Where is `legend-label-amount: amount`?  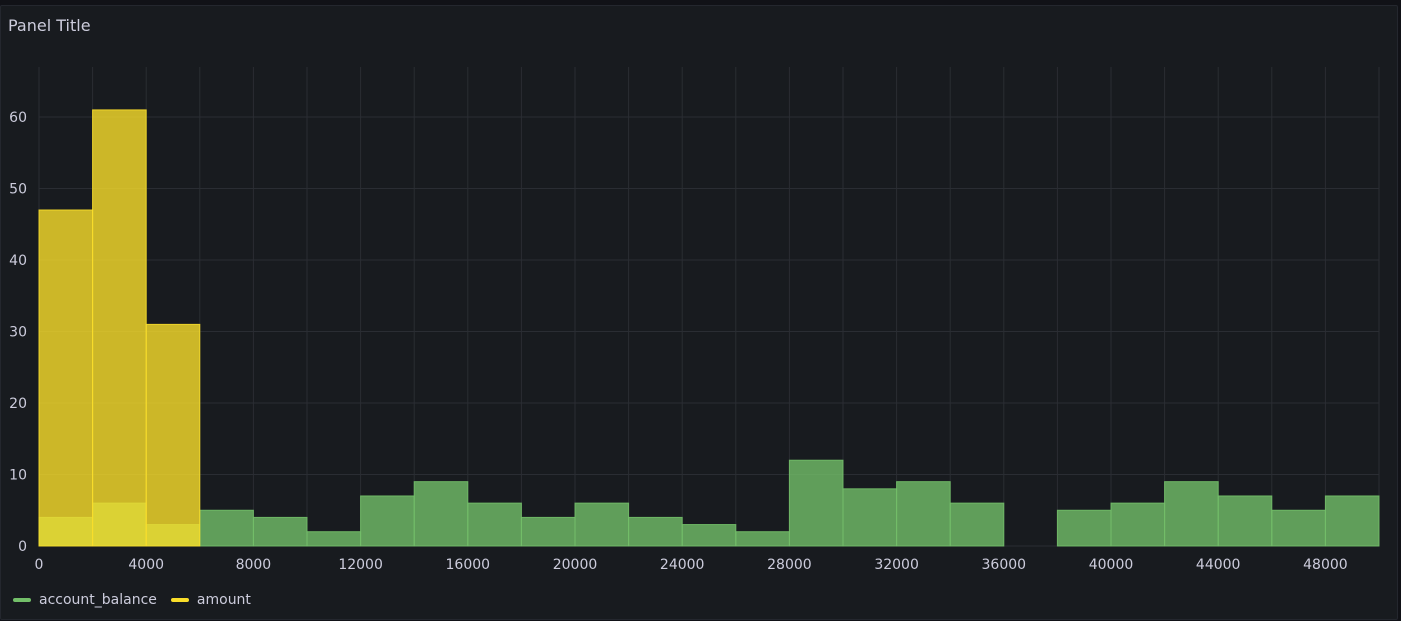 legend-label-amount: amount is located at coordinates (223, 600).